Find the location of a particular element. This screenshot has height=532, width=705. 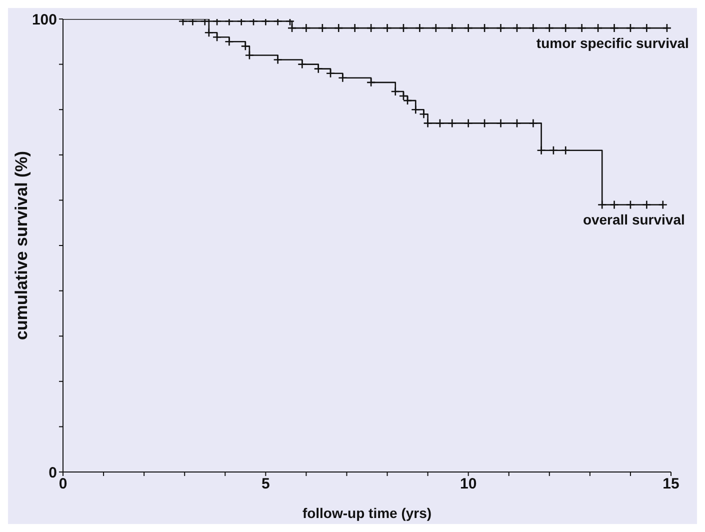

x-tick-label: 15 is located at coordinates (671, 484).